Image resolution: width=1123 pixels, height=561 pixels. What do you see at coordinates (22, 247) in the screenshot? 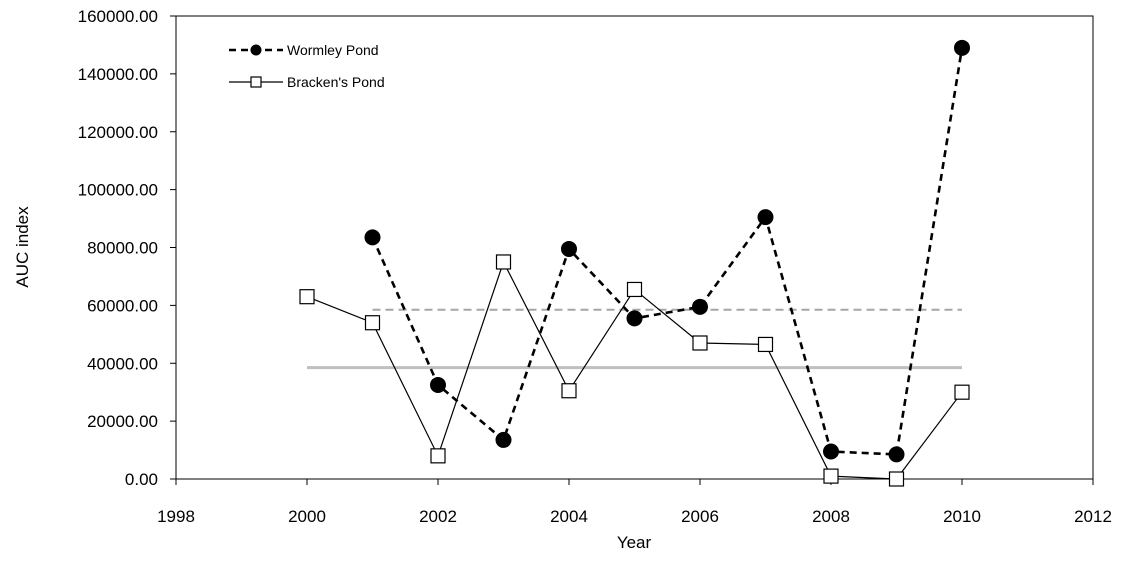
I see `y-axis-label: AUC index` at bounding box center [22, 247].